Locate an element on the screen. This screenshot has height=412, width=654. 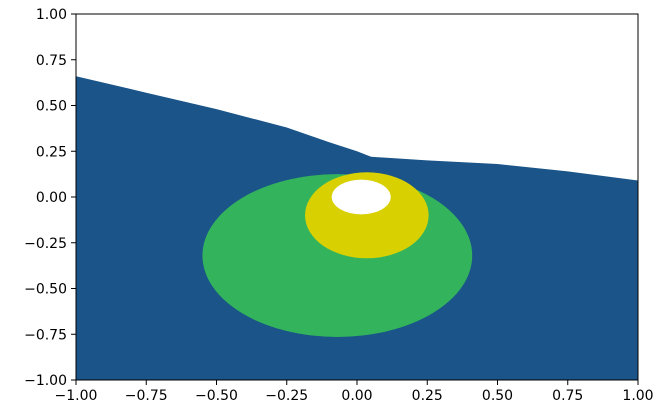
x-tick-label: −0.75 is located at coordinates (146, 396).